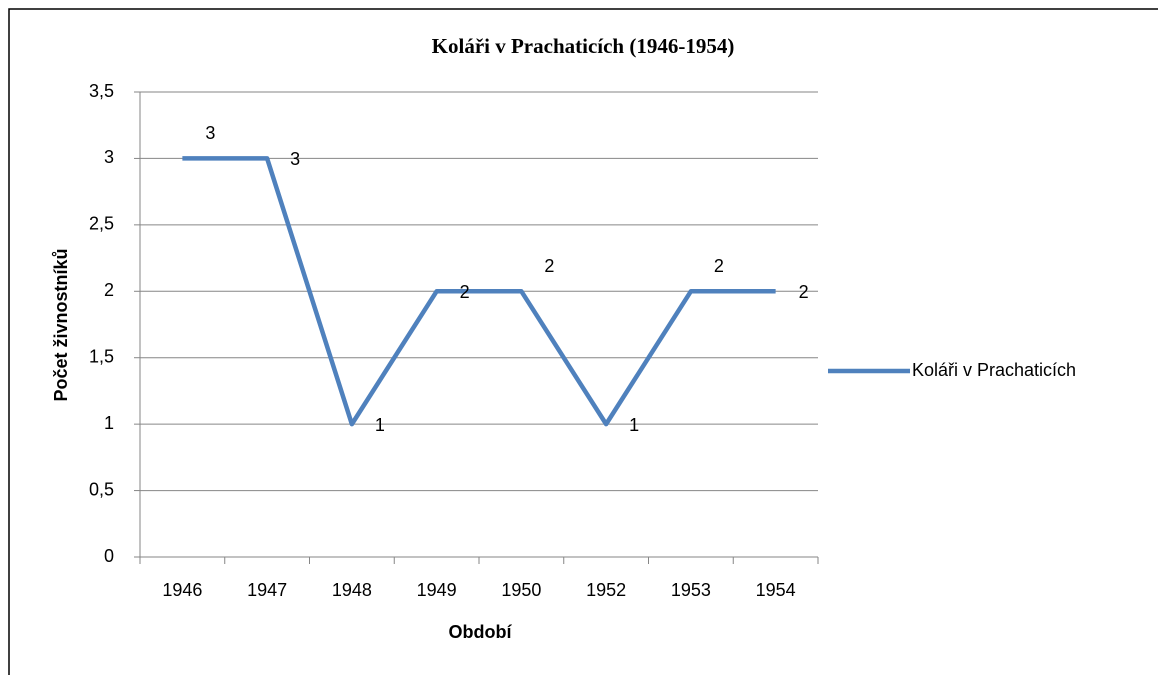 The image size is (1158, 675). What do you see at coordinates (101, 224) in the screenshot?
I see `y-tick-label: 2,5` at bounding box center [101, 224].